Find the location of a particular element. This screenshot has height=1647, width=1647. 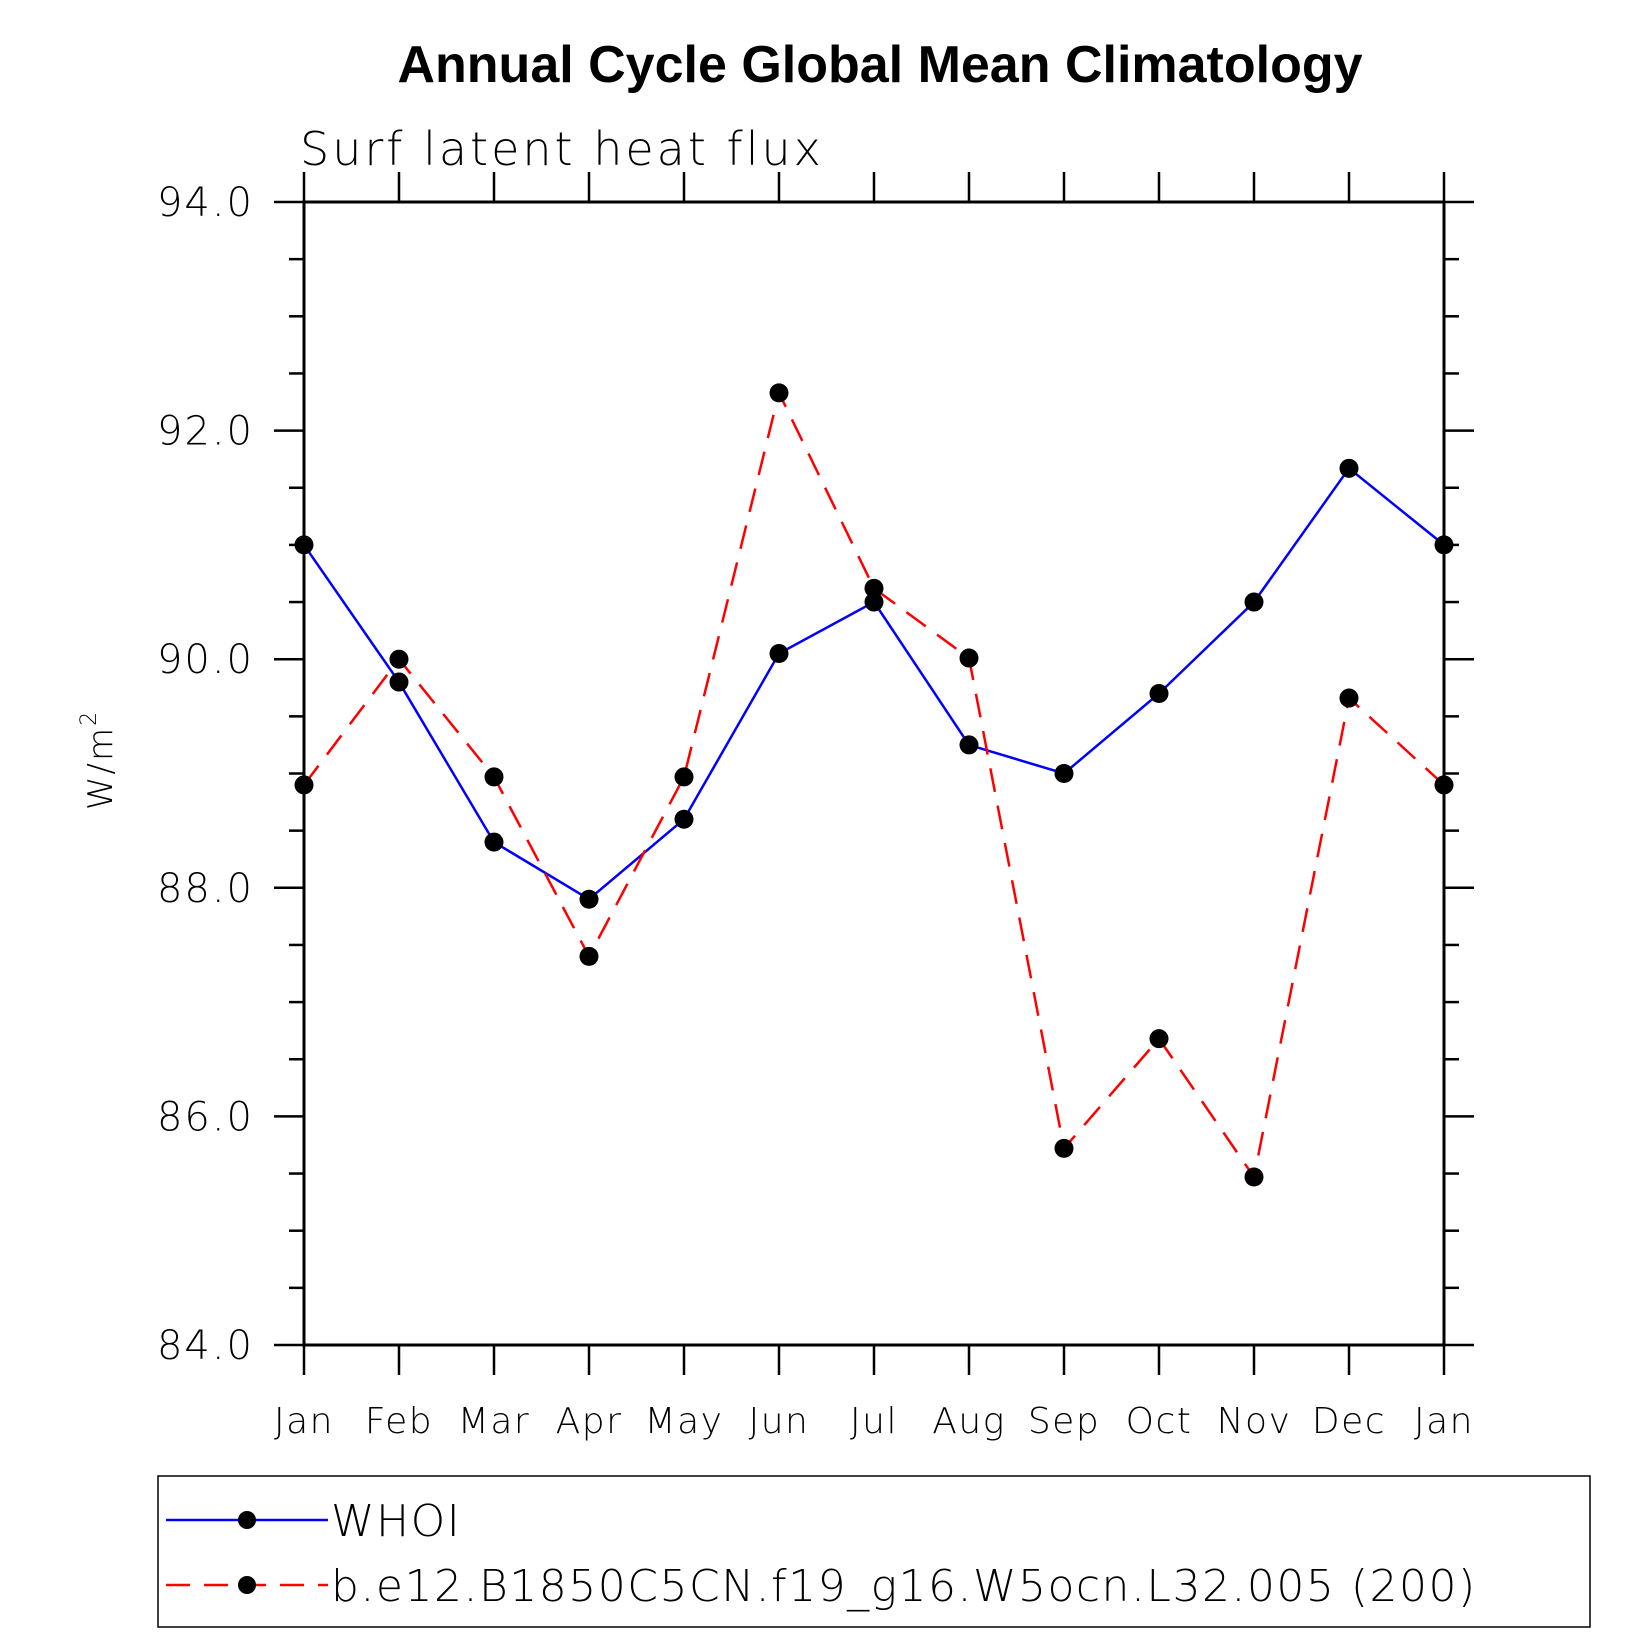

x-tick-label: Nov is located at coordinates (1254, 1421).